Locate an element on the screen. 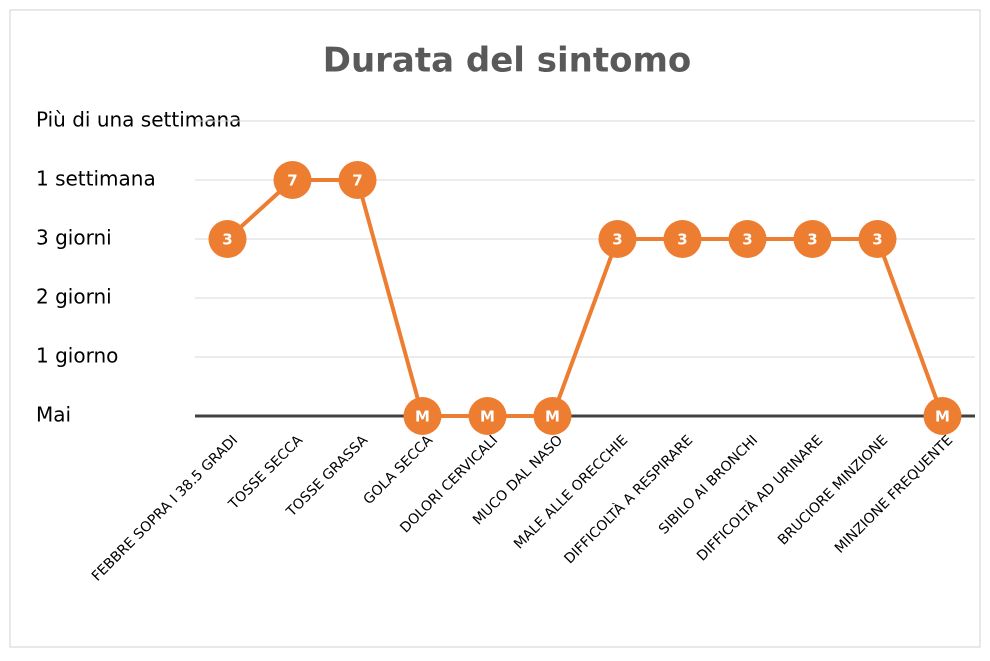 The height and width of the screenshot is (661, 990). y-tick-label: 2 giorni is located at coordinates (74, 297).